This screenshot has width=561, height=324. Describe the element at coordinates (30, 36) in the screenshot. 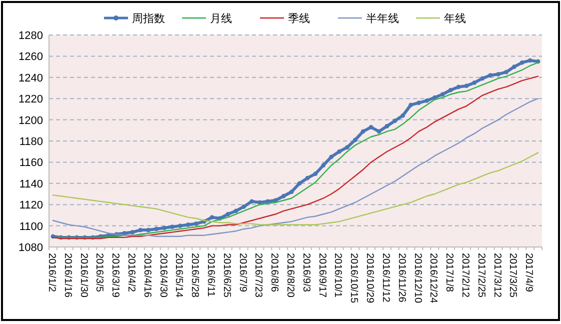

I see `ytick: 1280` at that location.